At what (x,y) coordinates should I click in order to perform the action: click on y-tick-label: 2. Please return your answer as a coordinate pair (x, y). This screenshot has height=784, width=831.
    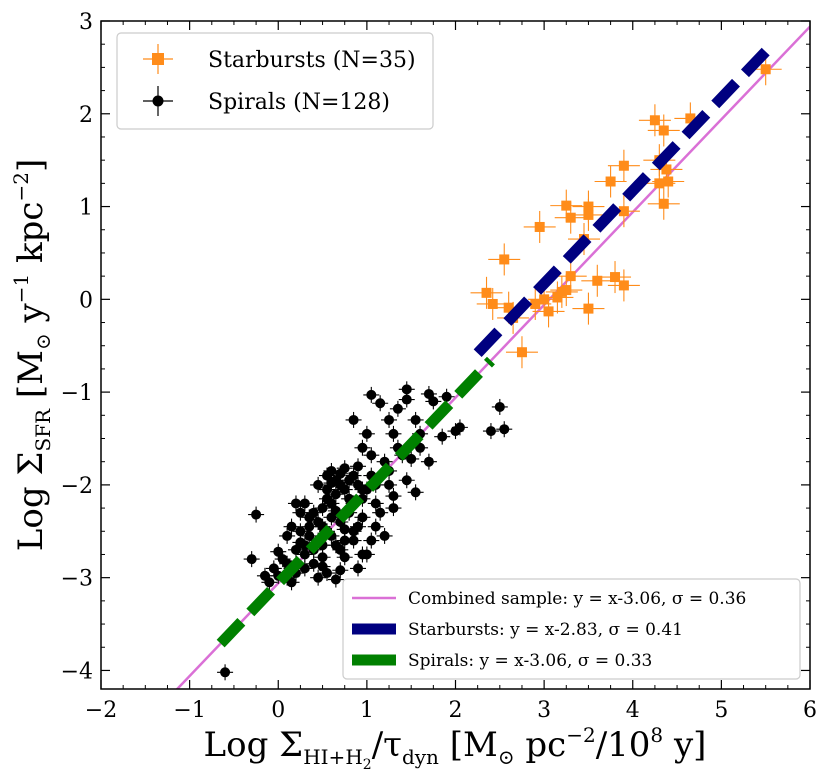
    Looking at the image, I should click on (86, 115).